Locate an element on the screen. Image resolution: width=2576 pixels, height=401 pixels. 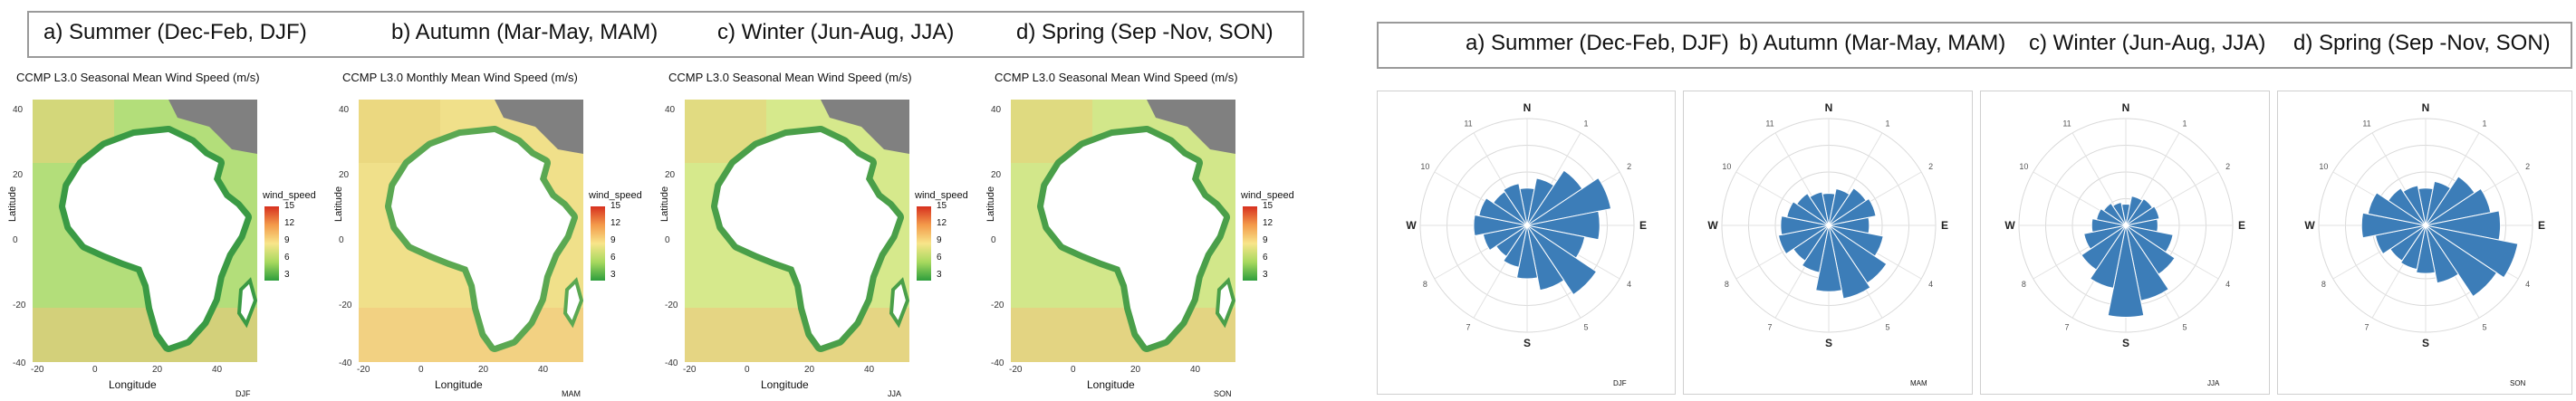
rose-hour-label: 4 is located at coordinates (1629, 284).